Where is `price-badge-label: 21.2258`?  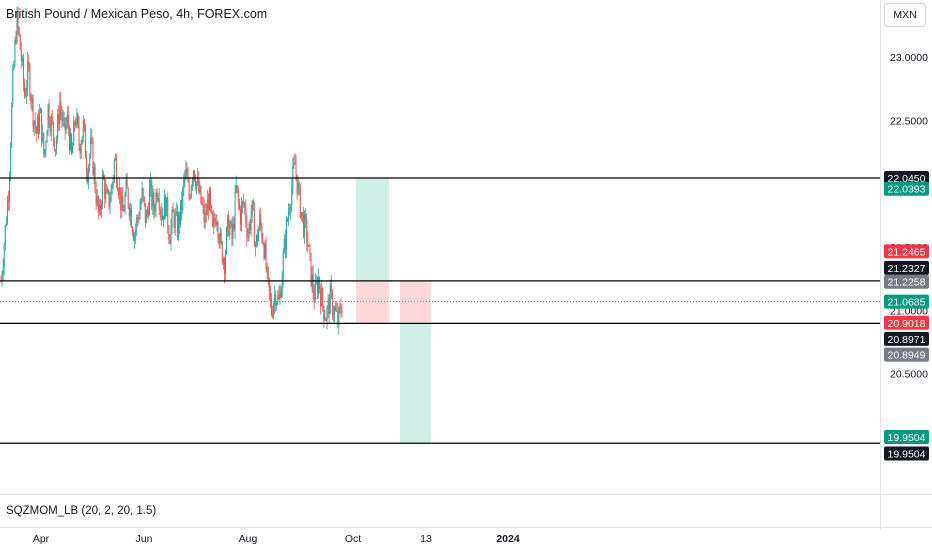
price-badge-label: 21.2258 is located at coordinates (907, 283).